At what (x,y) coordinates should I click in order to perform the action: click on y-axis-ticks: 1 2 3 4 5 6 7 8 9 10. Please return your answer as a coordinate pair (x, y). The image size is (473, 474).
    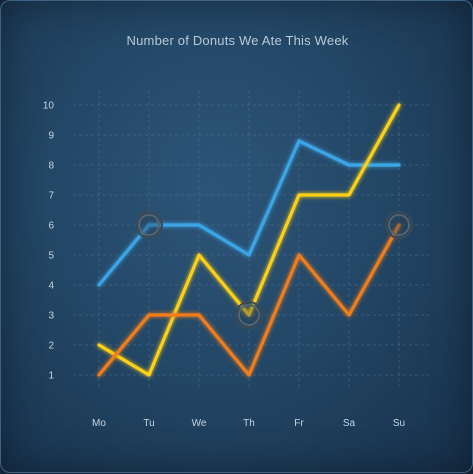
    Looking at the image, I should click on (49, 241).